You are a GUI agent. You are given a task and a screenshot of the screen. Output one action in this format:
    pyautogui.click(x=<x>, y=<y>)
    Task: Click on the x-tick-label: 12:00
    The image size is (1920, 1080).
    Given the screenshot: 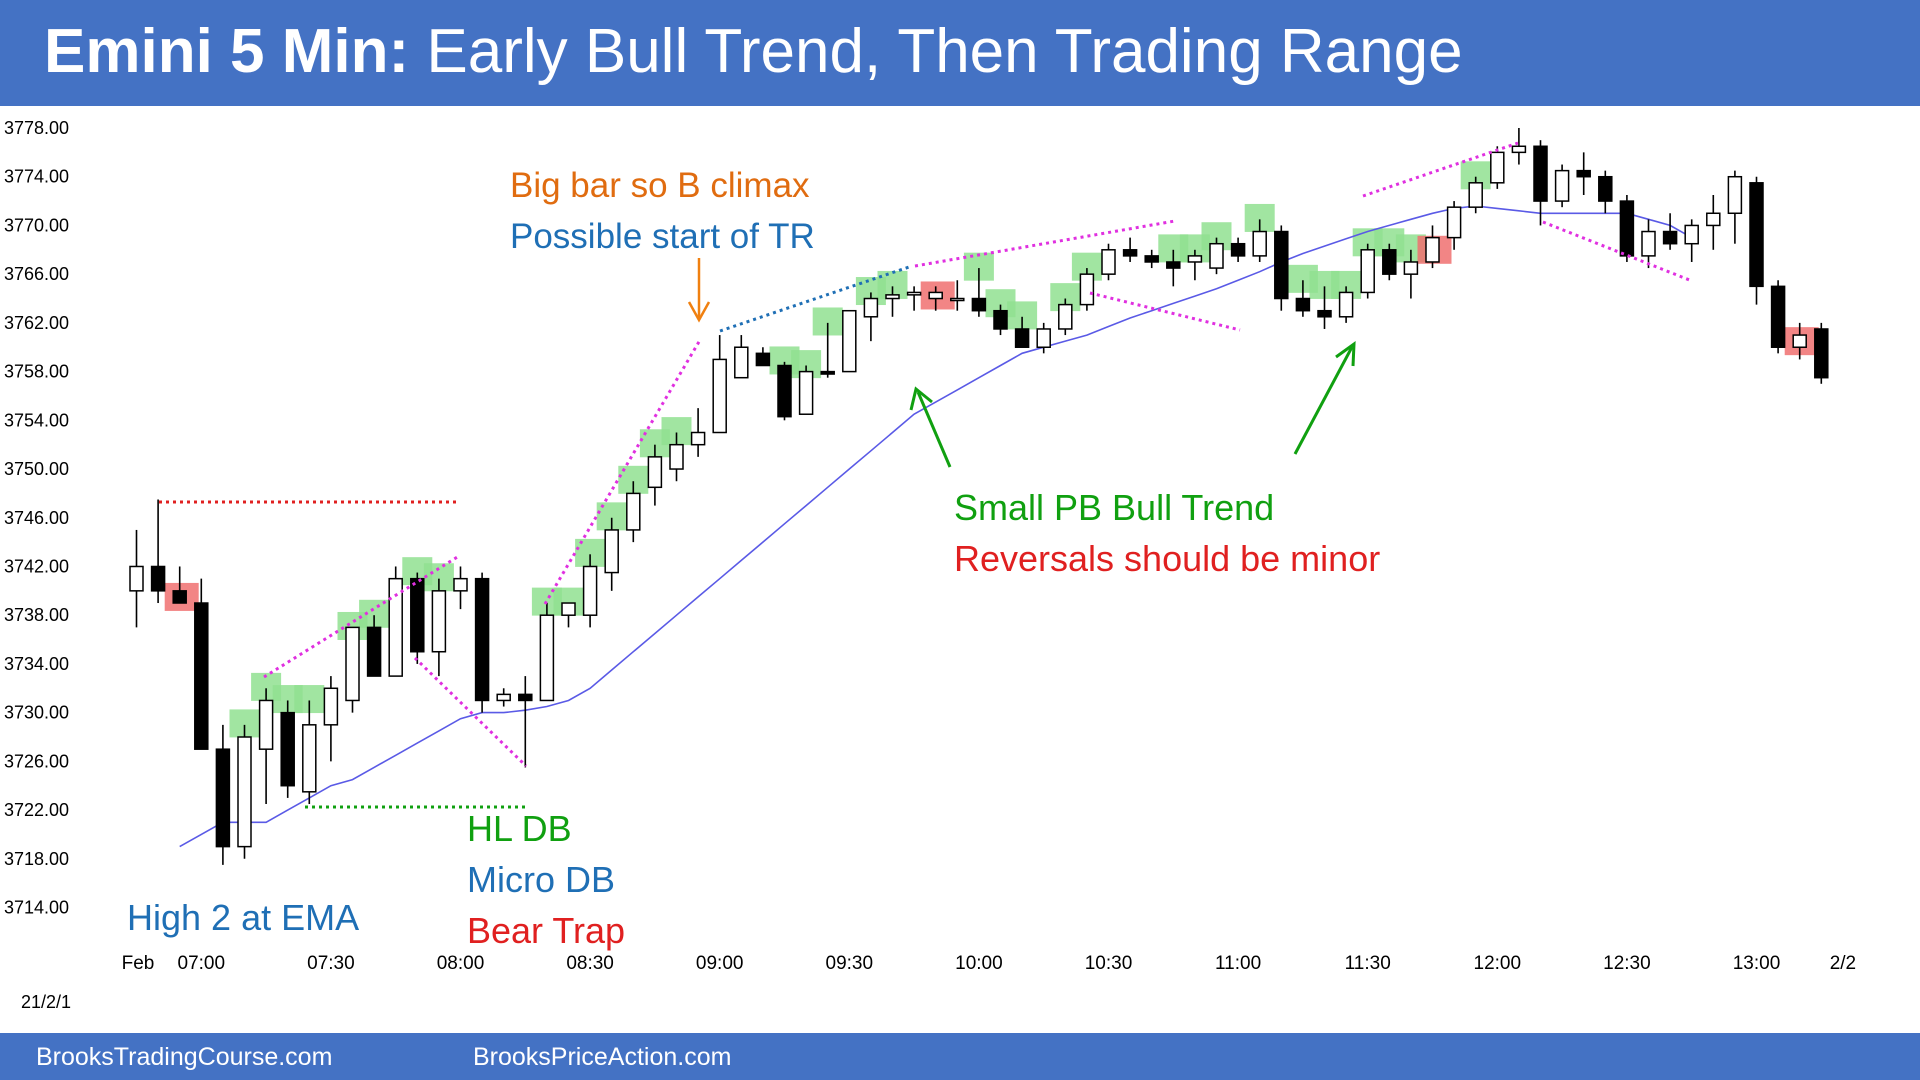 What is the action you would take?
    pyautogui.click(x=1498, y=963)
    